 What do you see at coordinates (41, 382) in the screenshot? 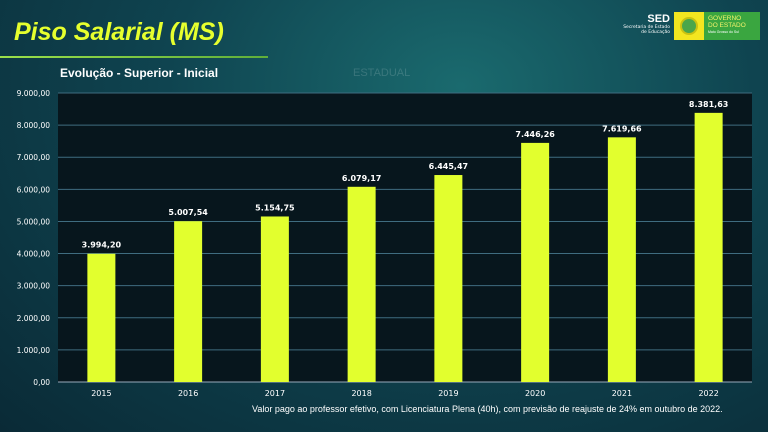
I see `y-tick-label: 0,00` at bounding box center [41, 382].